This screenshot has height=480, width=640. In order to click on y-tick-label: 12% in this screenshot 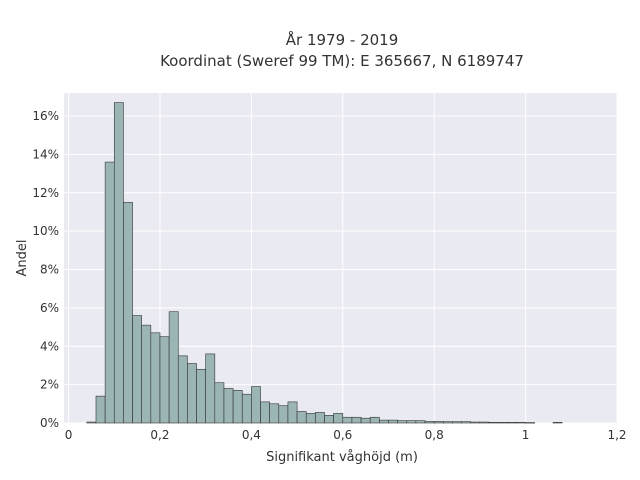, I will do `click(45, 193)`.